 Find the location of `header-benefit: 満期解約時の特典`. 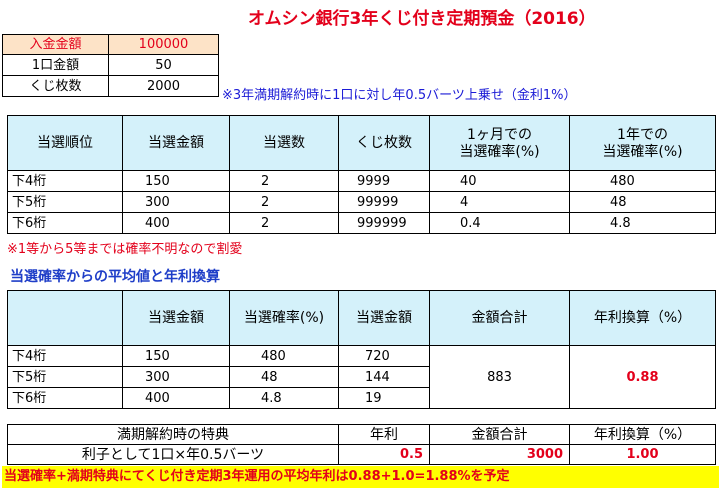

header-benefit: 満期解約時の特典 is located at coordinates (173, 434).